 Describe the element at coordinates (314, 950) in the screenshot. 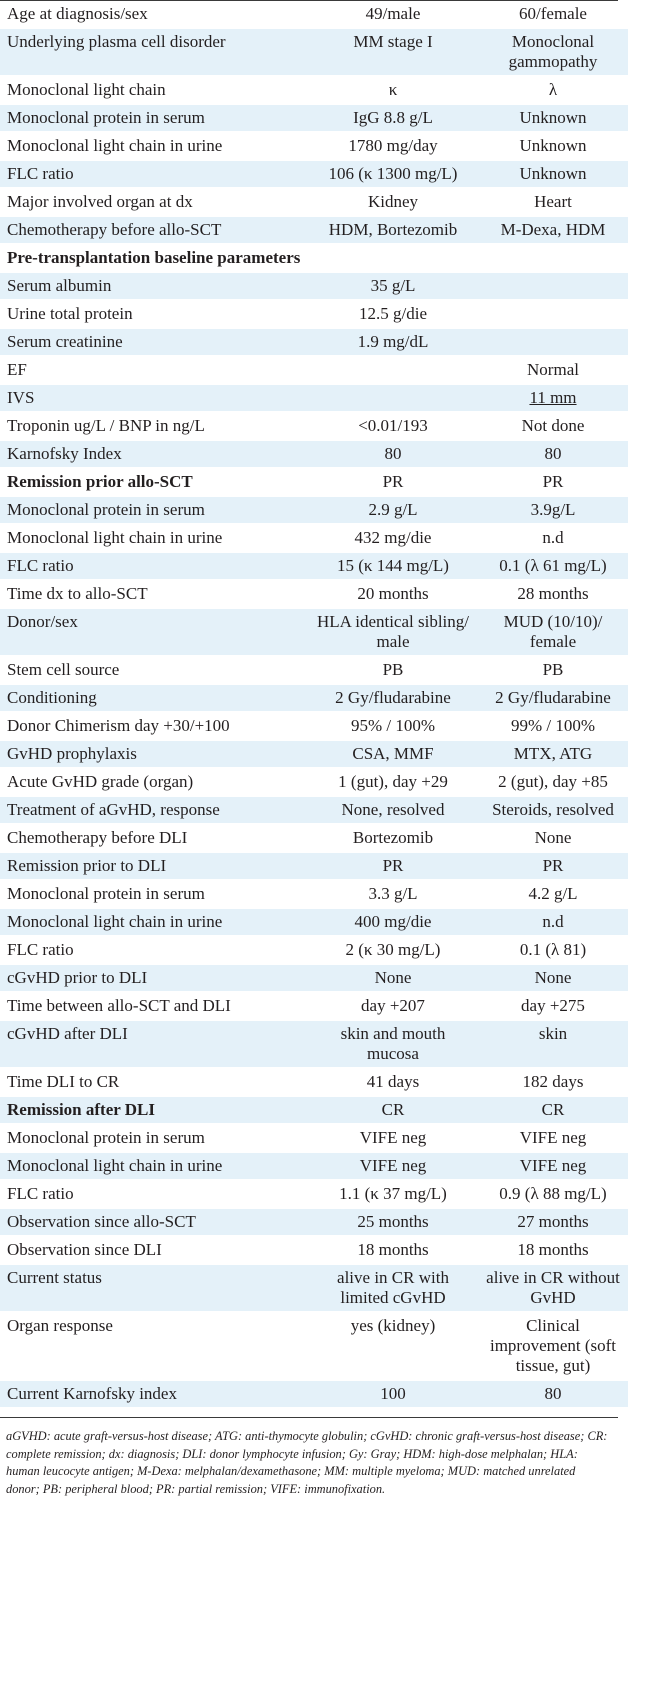

I see `table-row: FLC ratio 2 (κ 30 mg/L) 0.1 (λ 81)` at that location.